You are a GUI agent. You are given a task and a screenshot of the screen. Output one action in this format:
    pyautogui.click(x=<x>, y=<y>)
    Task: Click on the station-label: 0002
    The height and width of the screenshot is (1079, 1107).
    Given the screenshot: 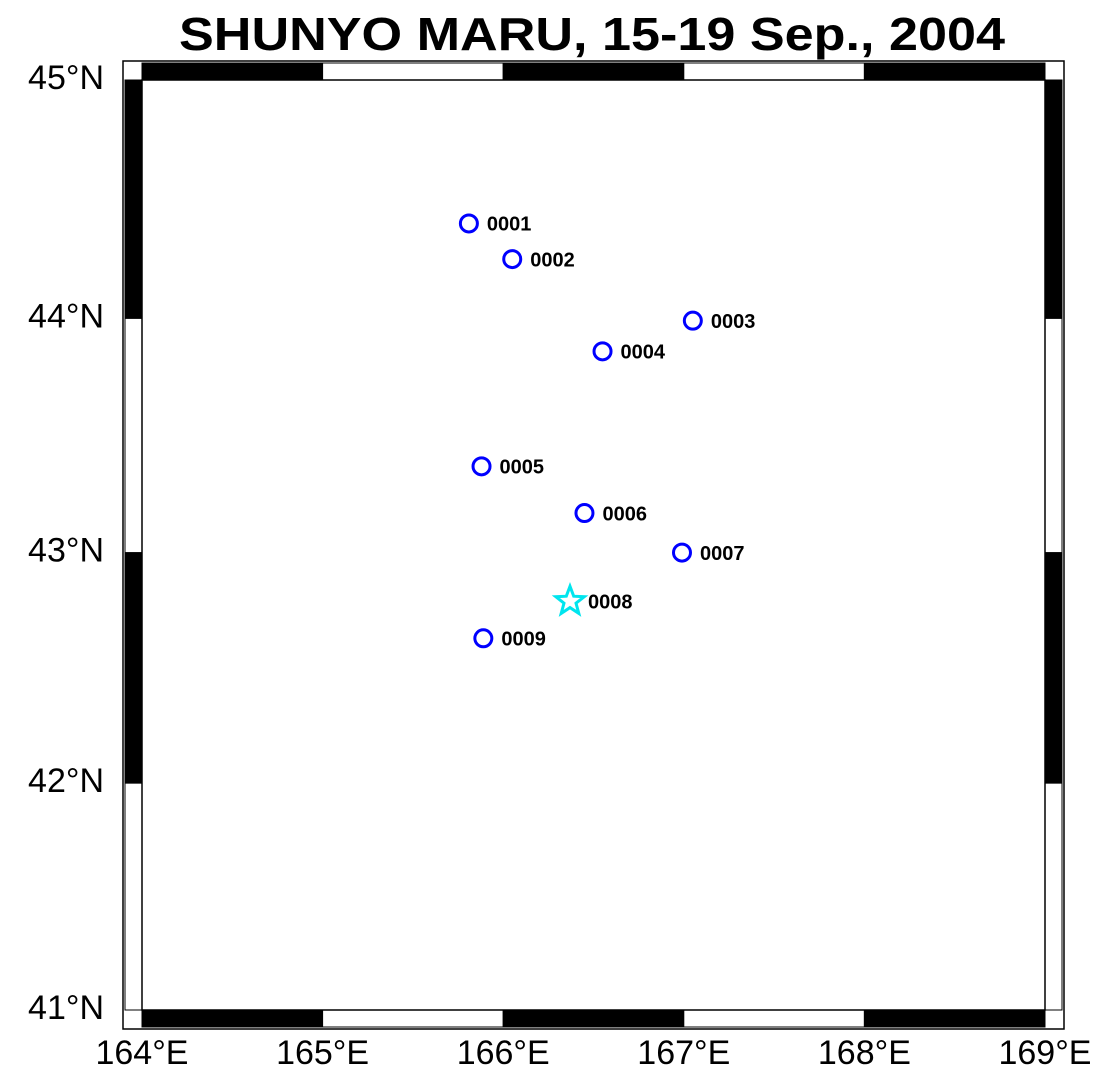 What is the action you would take?
    pyautogui.click(x=552, y=260)
    